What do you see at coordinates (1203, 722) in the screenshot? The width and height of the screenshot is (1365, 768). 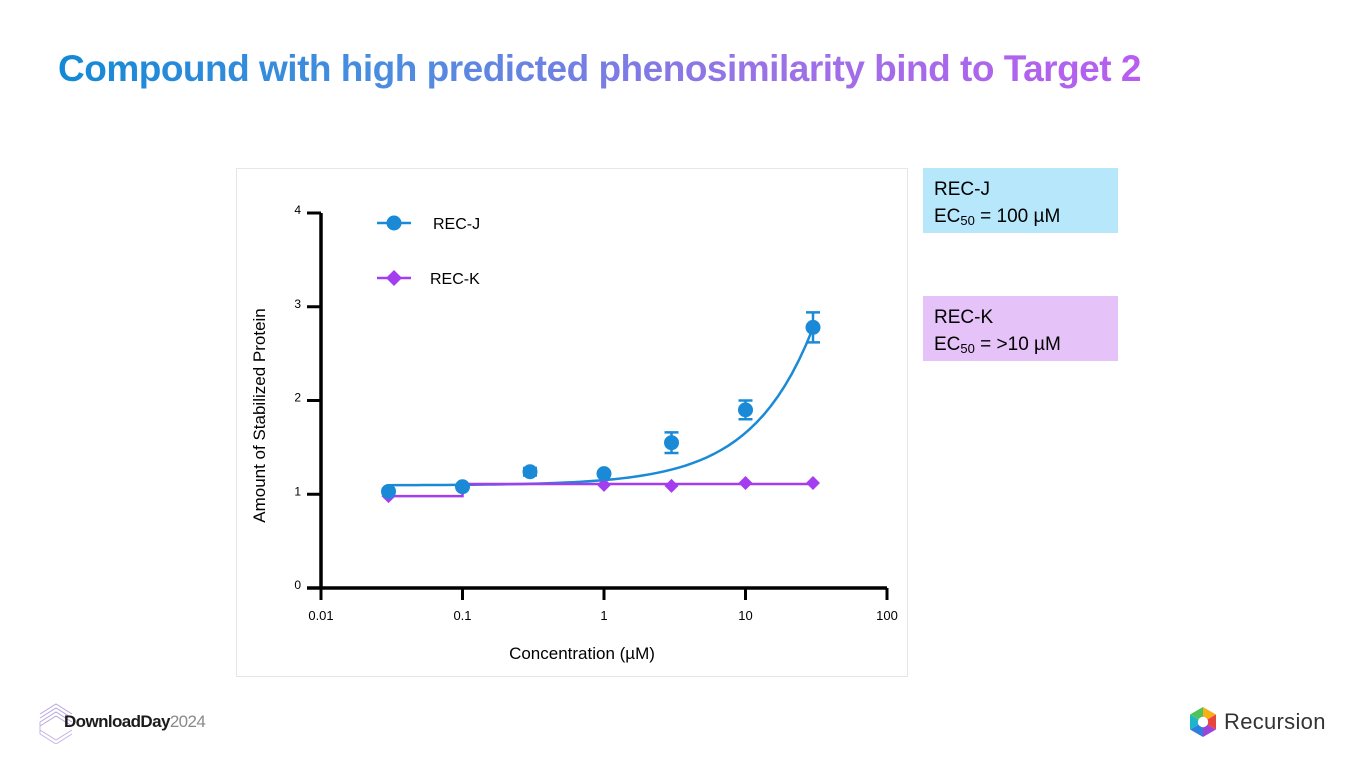 I see `recursion-hexagon-icon` at bounding box center [1203, 722].